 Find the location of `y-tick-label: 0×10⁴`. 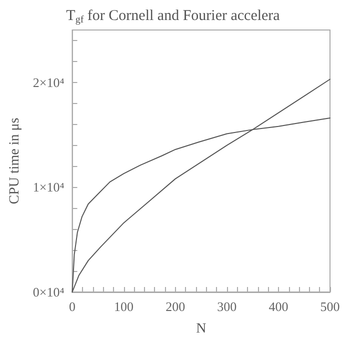

y-tick-label: 0×10⁴ is located at coordinates (48, 292).